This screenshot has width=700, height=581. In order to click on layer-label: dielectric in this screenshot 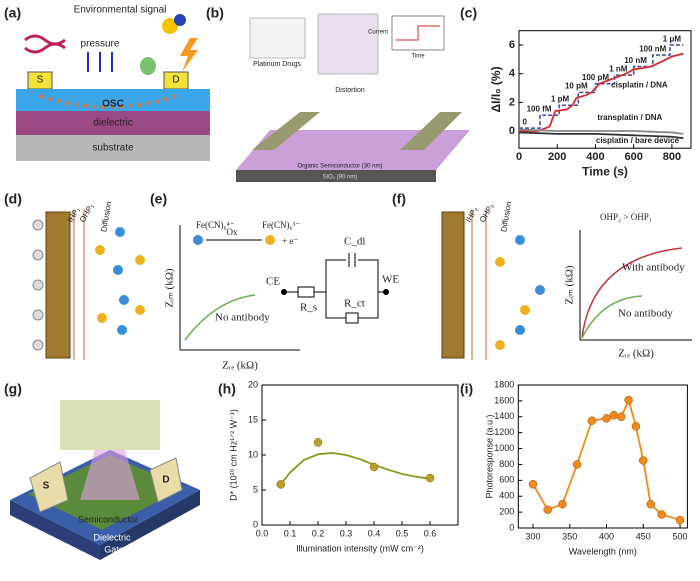, I will do `click(112, 123)`.